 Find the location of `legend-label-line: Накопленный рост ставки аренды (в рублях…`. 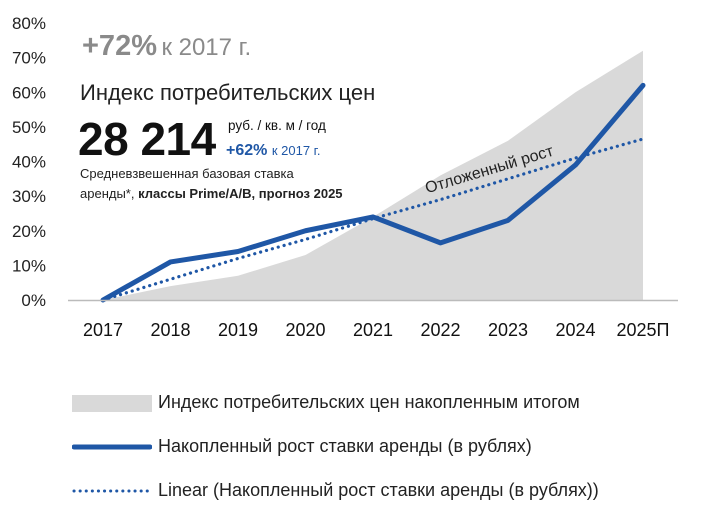

legend-label-line: Накопленный рост ставки аренды (в рублях… is located at coordinates (345, 446).